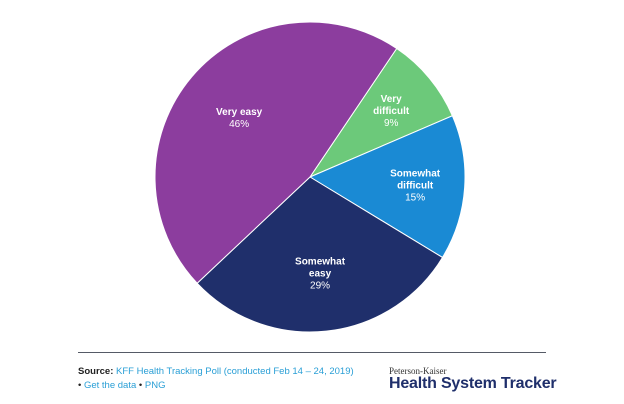 The image size is (624, 404). I want to click on pie-slice-very-difficult, so click(381, 113).